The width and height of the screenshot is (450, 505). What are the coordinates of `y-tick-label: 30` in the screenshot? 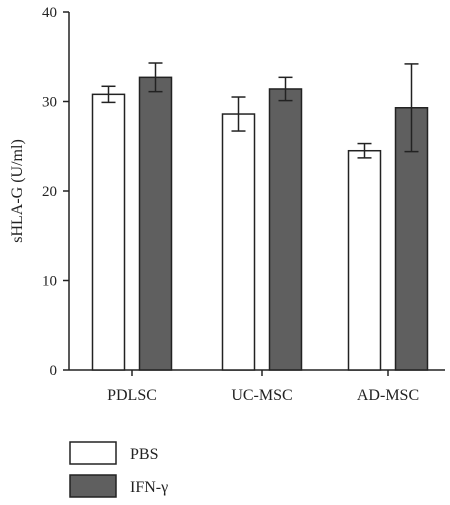 It's located at (49, 103).